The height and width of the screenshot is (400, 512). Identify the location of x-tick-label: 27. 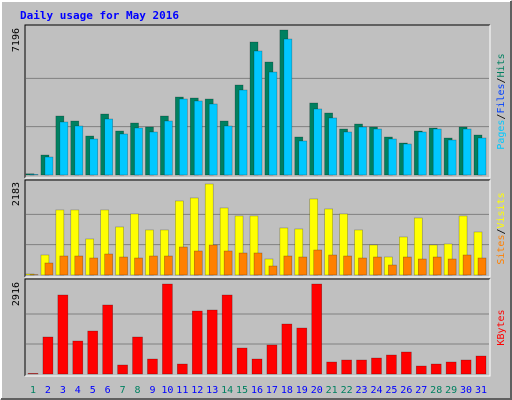
(421, 390).